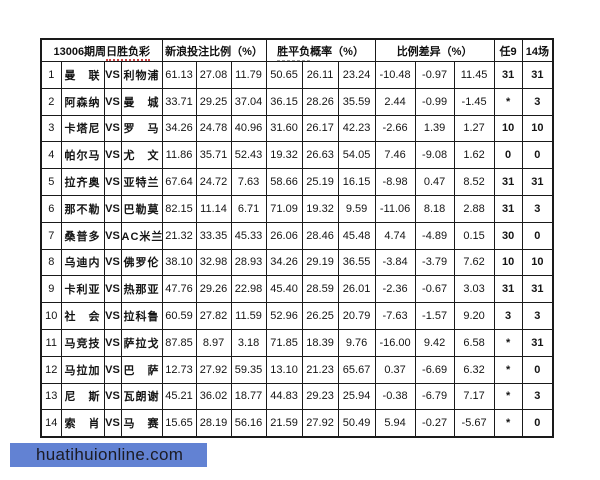 The image size is (600, 480). What do you see at coordinates (284, 128) in the screenshot?
I see `probability-value: 31.60` at bounding box center [284, 128].